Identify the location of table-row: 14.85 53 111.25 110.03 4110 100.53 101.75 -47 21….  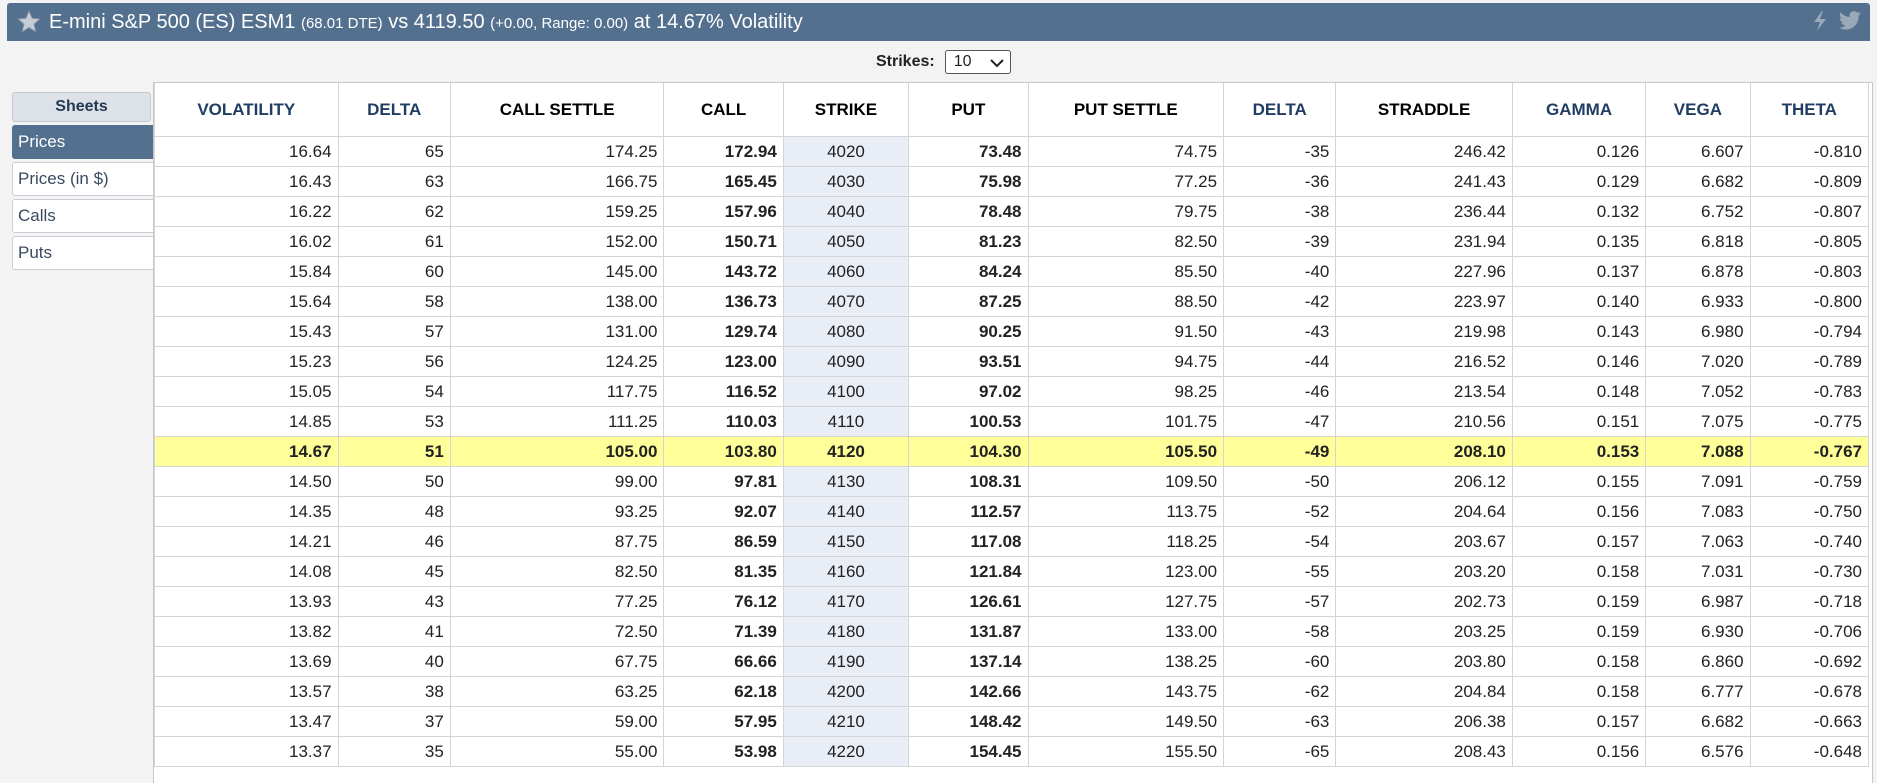
(1012, 421).